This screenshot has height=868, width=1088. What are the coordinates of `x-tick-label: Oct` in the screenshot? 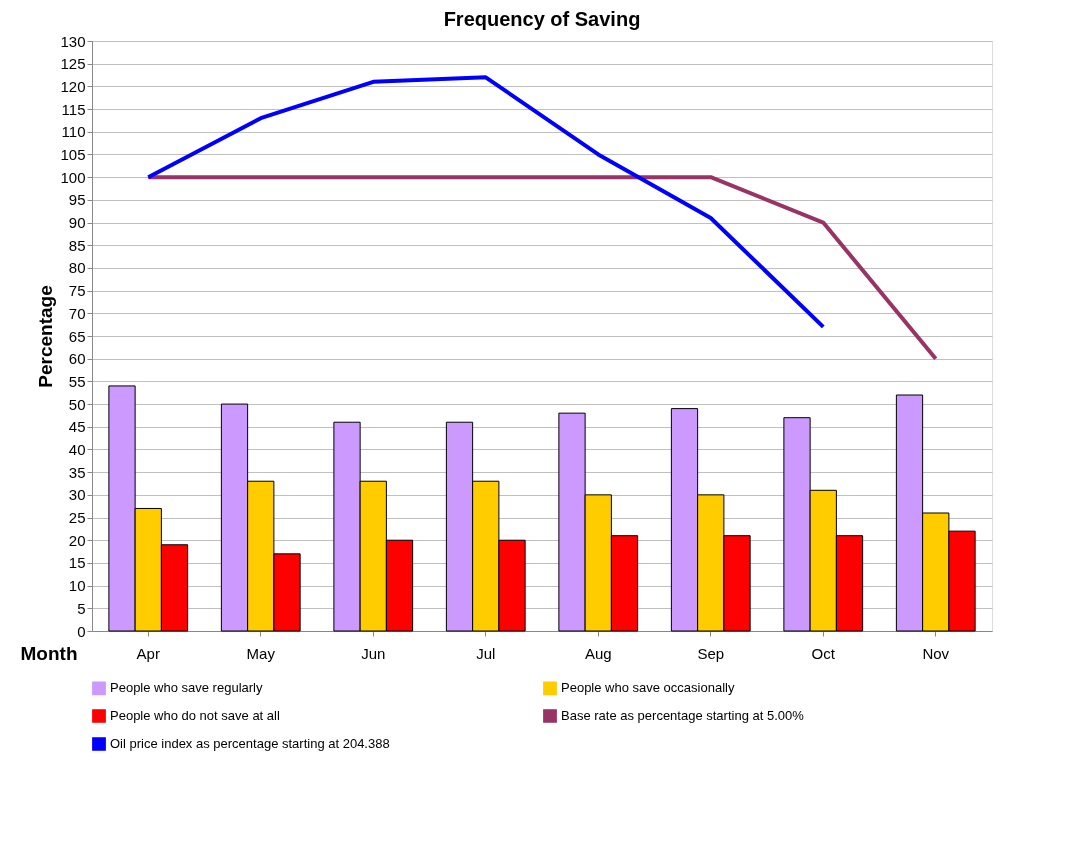 It's located at (823, 653).